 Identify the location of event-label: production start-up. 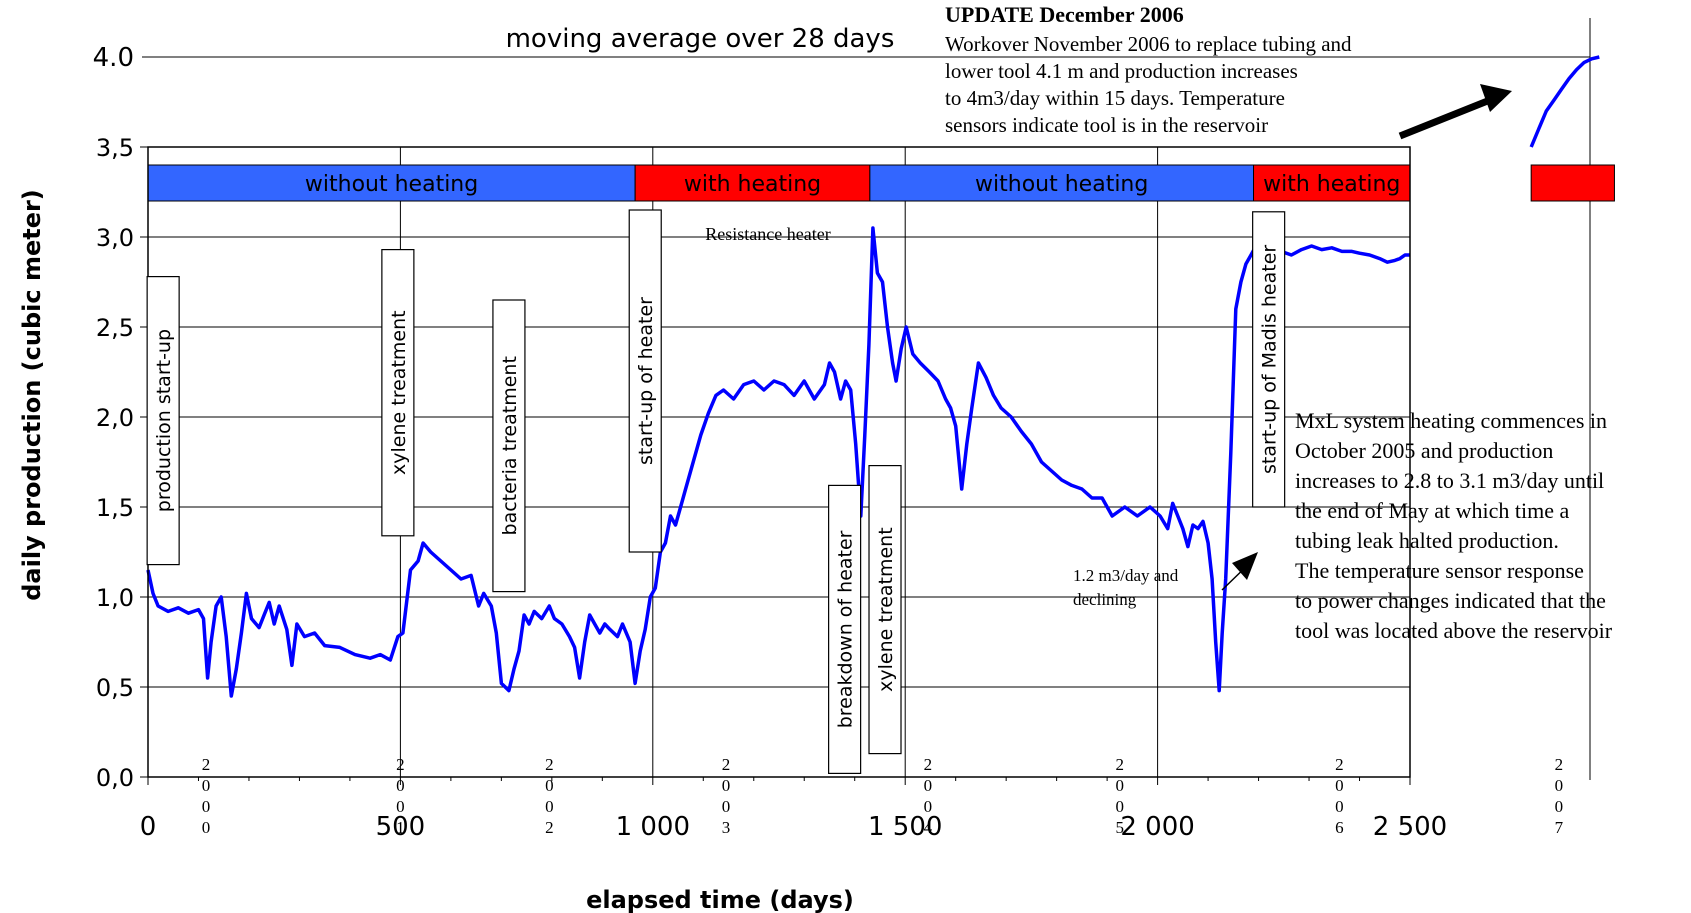
(163, 421).